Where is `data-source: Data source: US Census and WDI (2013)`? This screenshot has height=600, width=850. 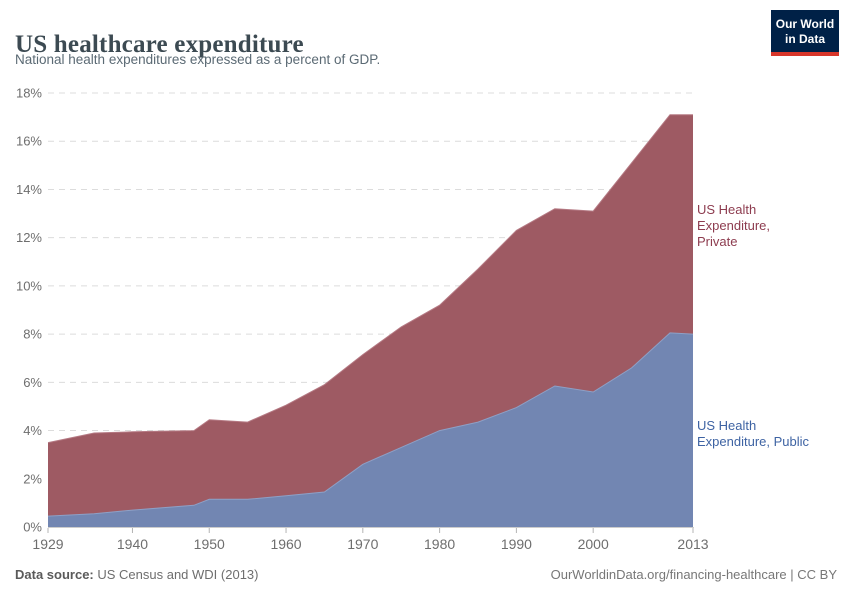 data-source: Data source: US Census and WDI (2013) is located at coordinates (136, 574).